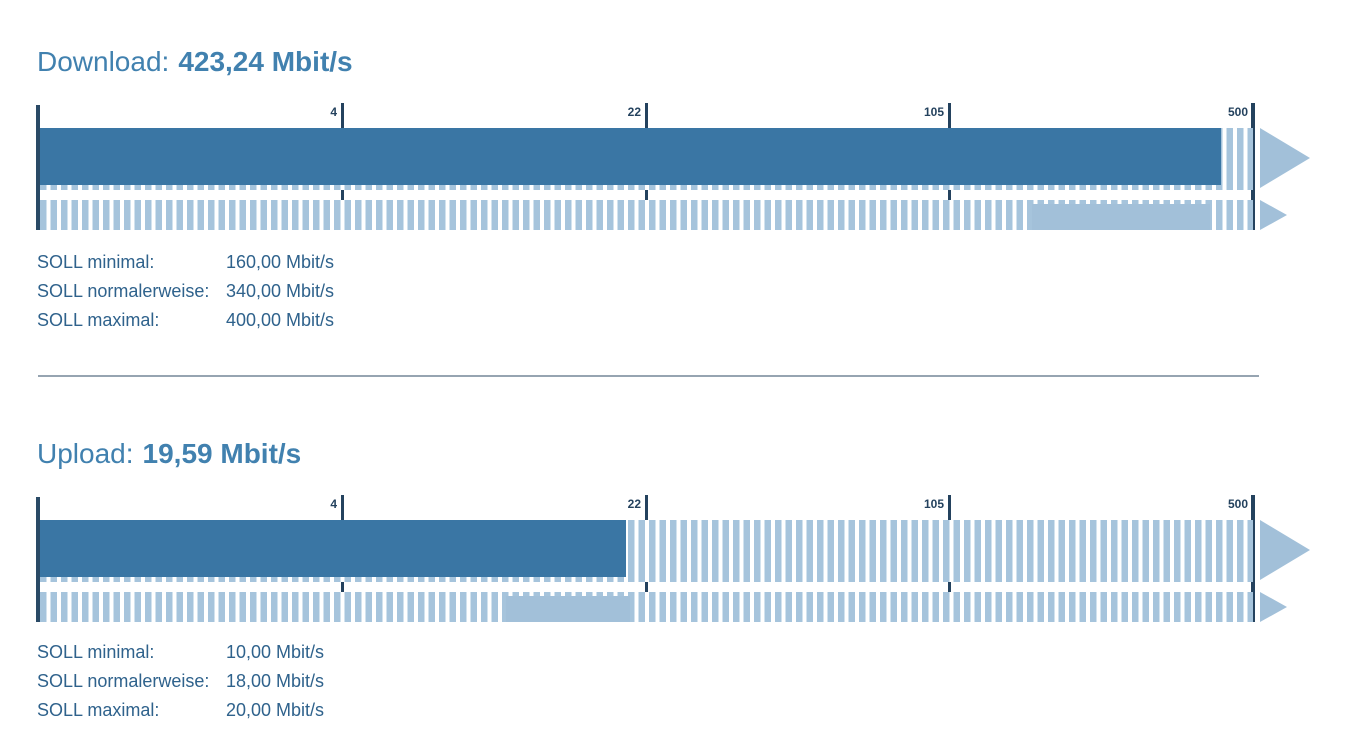 This screenshot has height=741, width=1350. I want to click on soll-normalerweise-value: 18,00 Mbit/s, so click(275, 681).